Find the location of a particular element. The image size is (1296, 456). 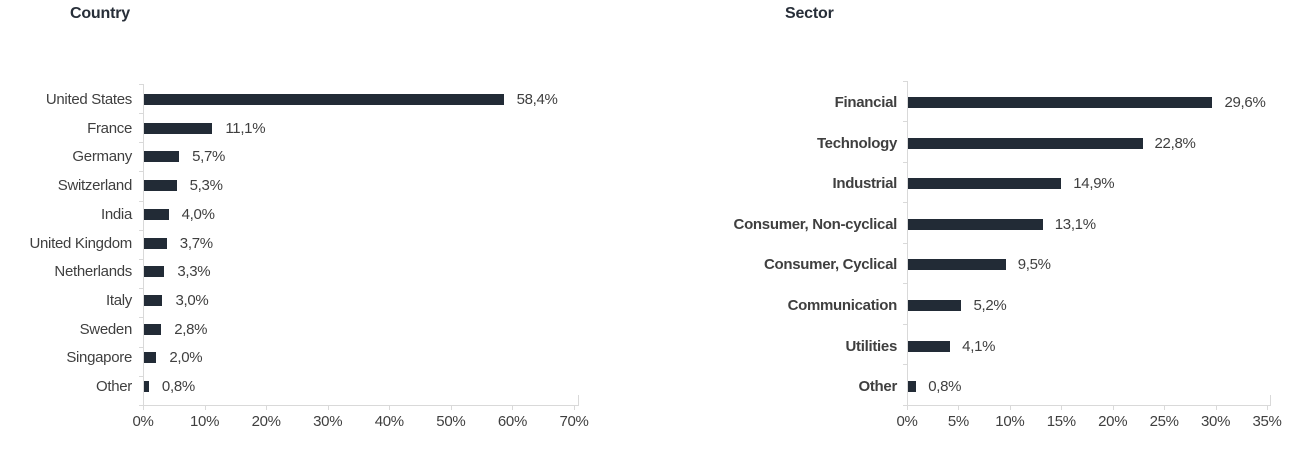

category-label: India is located at coordinates (116, 214).